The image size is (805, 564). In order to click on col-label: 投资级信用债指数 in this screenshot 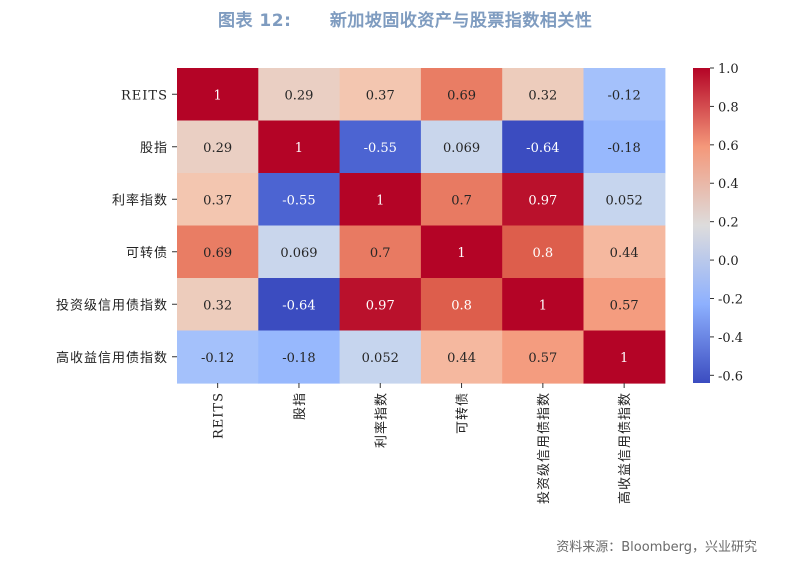, I will do `click(544, 448)`.